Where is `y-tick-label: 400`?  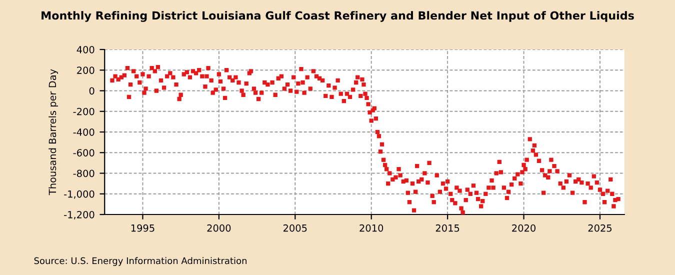
y-tick-label: 400 is located at coordinates (85, 50).